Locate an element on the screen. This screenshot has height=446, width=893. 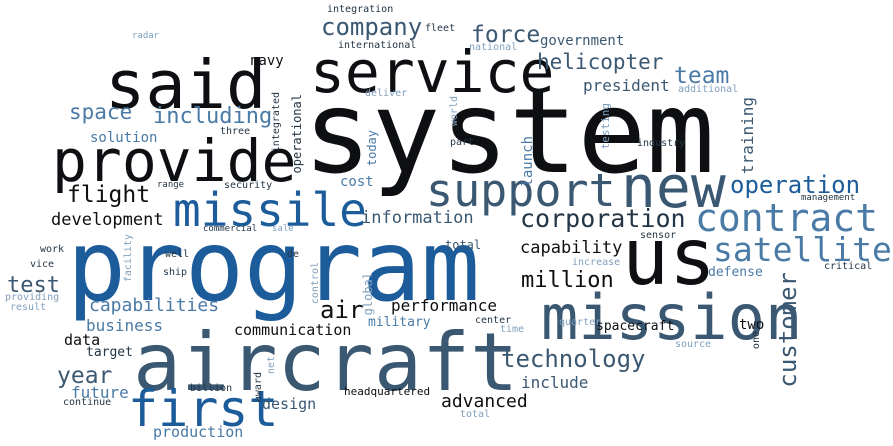
word-additional: additional is located at coordinates (708, 89).